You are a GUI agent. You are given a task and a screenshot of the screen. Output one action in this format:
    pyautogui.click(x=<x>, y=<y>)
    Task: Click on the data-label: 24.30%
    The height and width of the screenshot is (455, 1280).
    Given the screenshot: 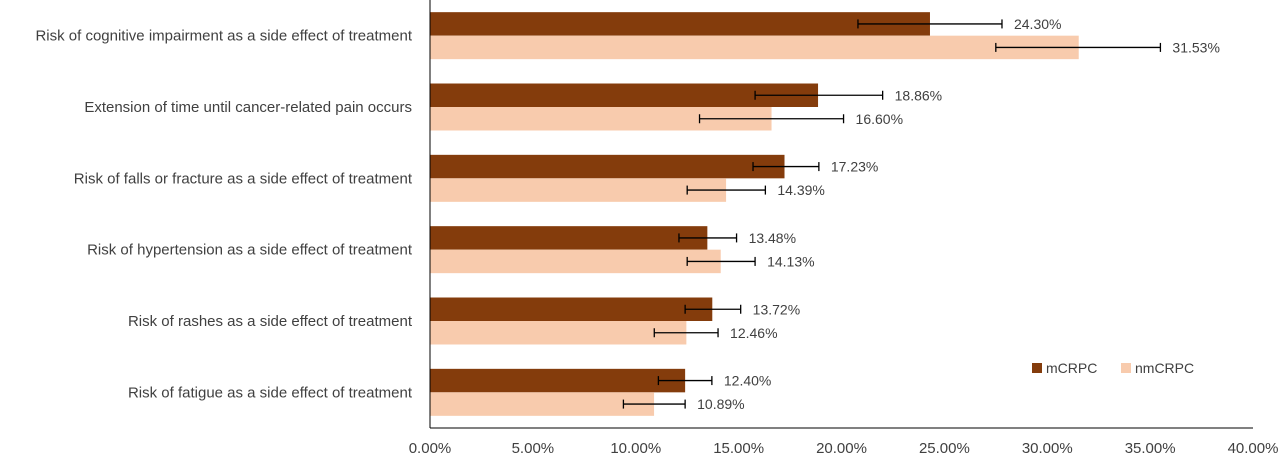 What is the action you would take?
    pyautogui.click(x=1037, y=24)
    